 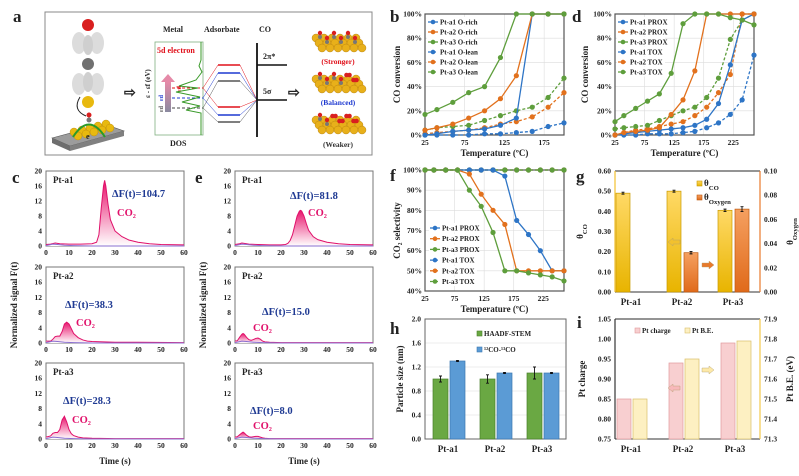 What do you see at coordinates (303, 438) in the screenshot?
I see `signal-line` at bounding box center [303, 438].